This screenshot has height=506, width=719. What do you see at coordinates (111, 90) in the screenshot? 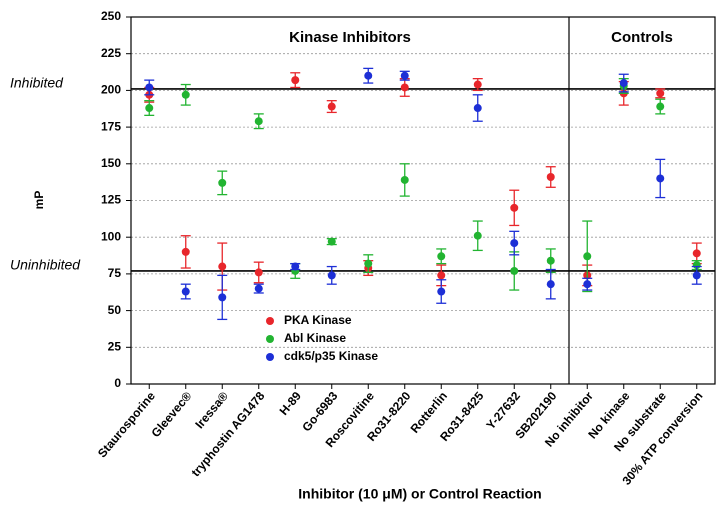
I see `y-tick-label: 200` at bounding box center [111, 90].